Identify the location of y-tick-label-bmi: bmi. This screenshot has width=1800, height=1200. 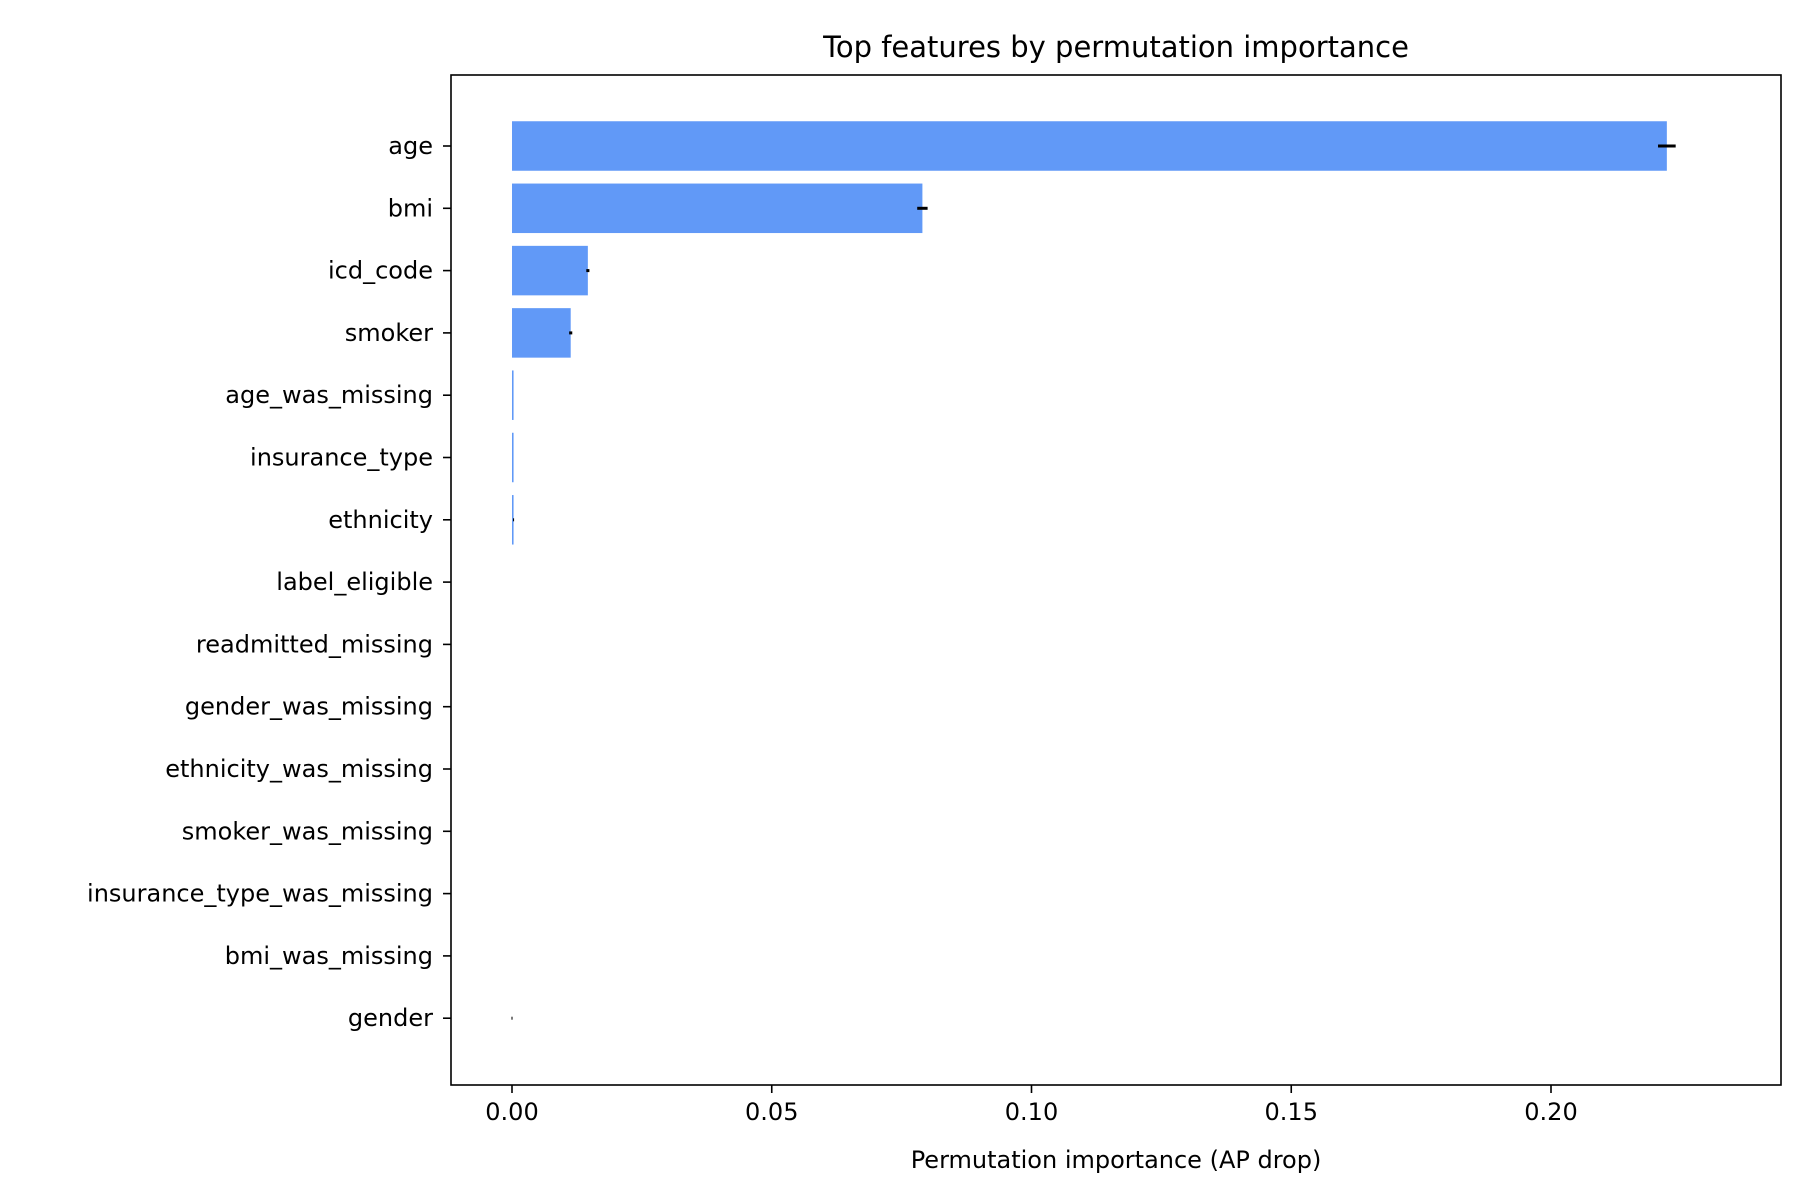
(410, 208).